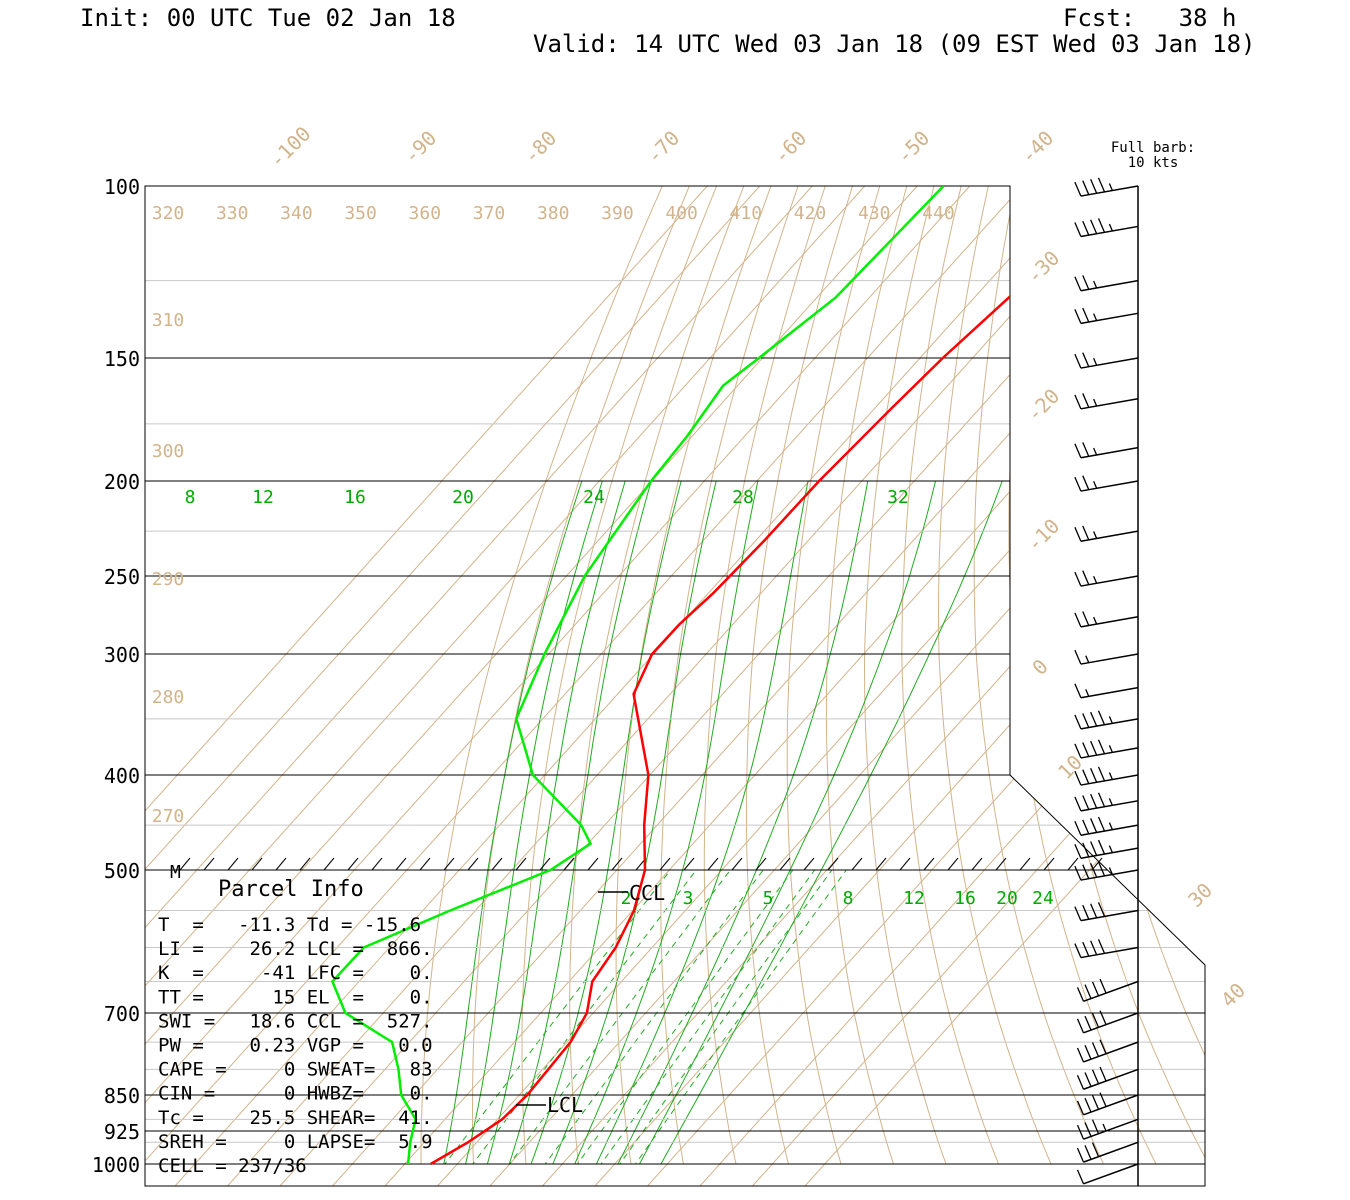  What do you see at coordinates (913, 147) in the screenshot?
I see `isotherm-label: -50` at bounding box center [913, 147].